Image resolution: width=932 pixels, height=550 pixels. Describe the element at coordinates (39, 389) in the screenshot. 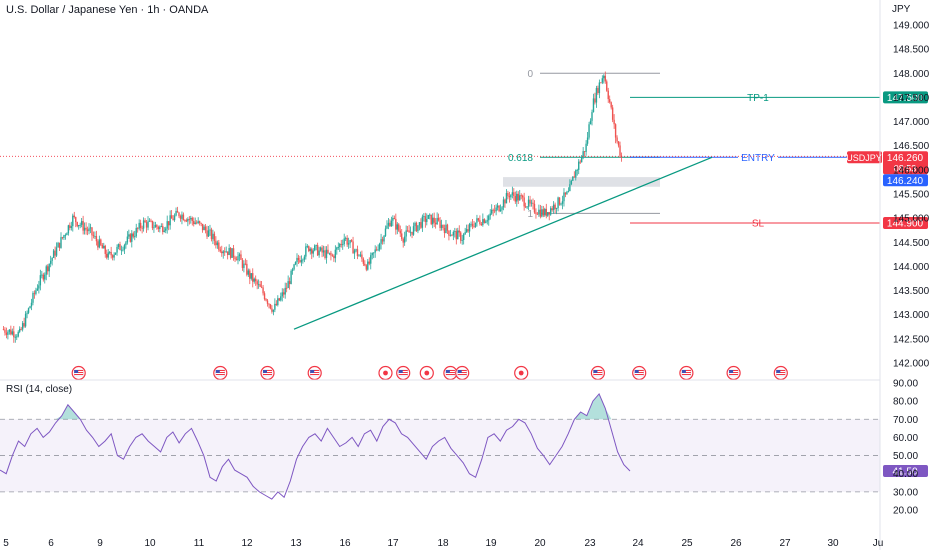

I see `rsi-title: RSI (14, close)` at that location.